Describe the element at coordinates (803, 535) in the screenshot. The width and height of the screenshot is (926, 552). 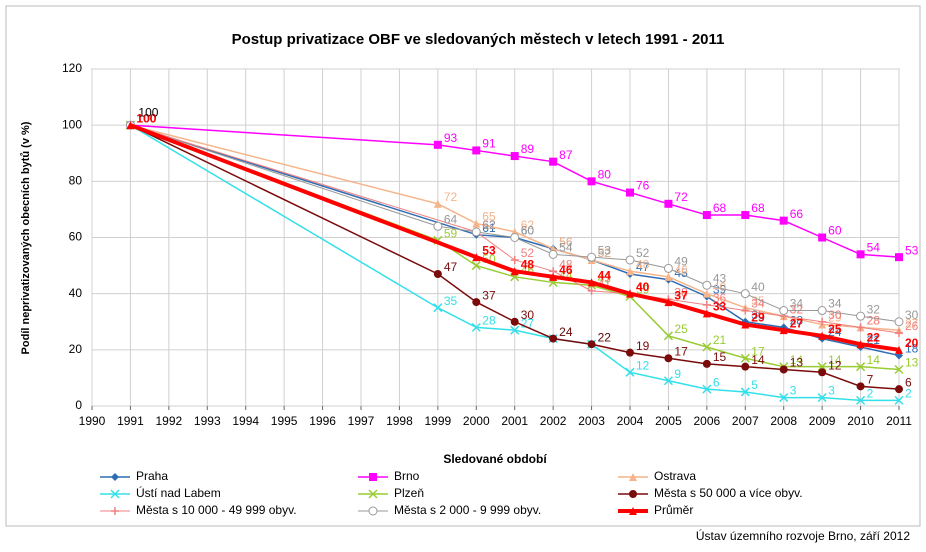
I see `source-note: Ústav územního rozvoje Brno, září 2012` at that location.